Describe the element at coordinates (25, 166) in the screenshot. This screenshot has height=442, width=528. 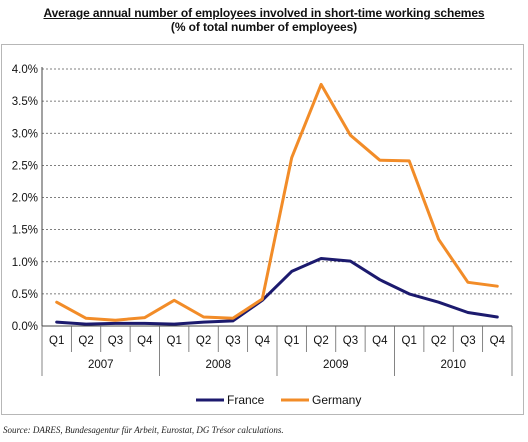
I see `y-tick-label: 2.5%` at that location.